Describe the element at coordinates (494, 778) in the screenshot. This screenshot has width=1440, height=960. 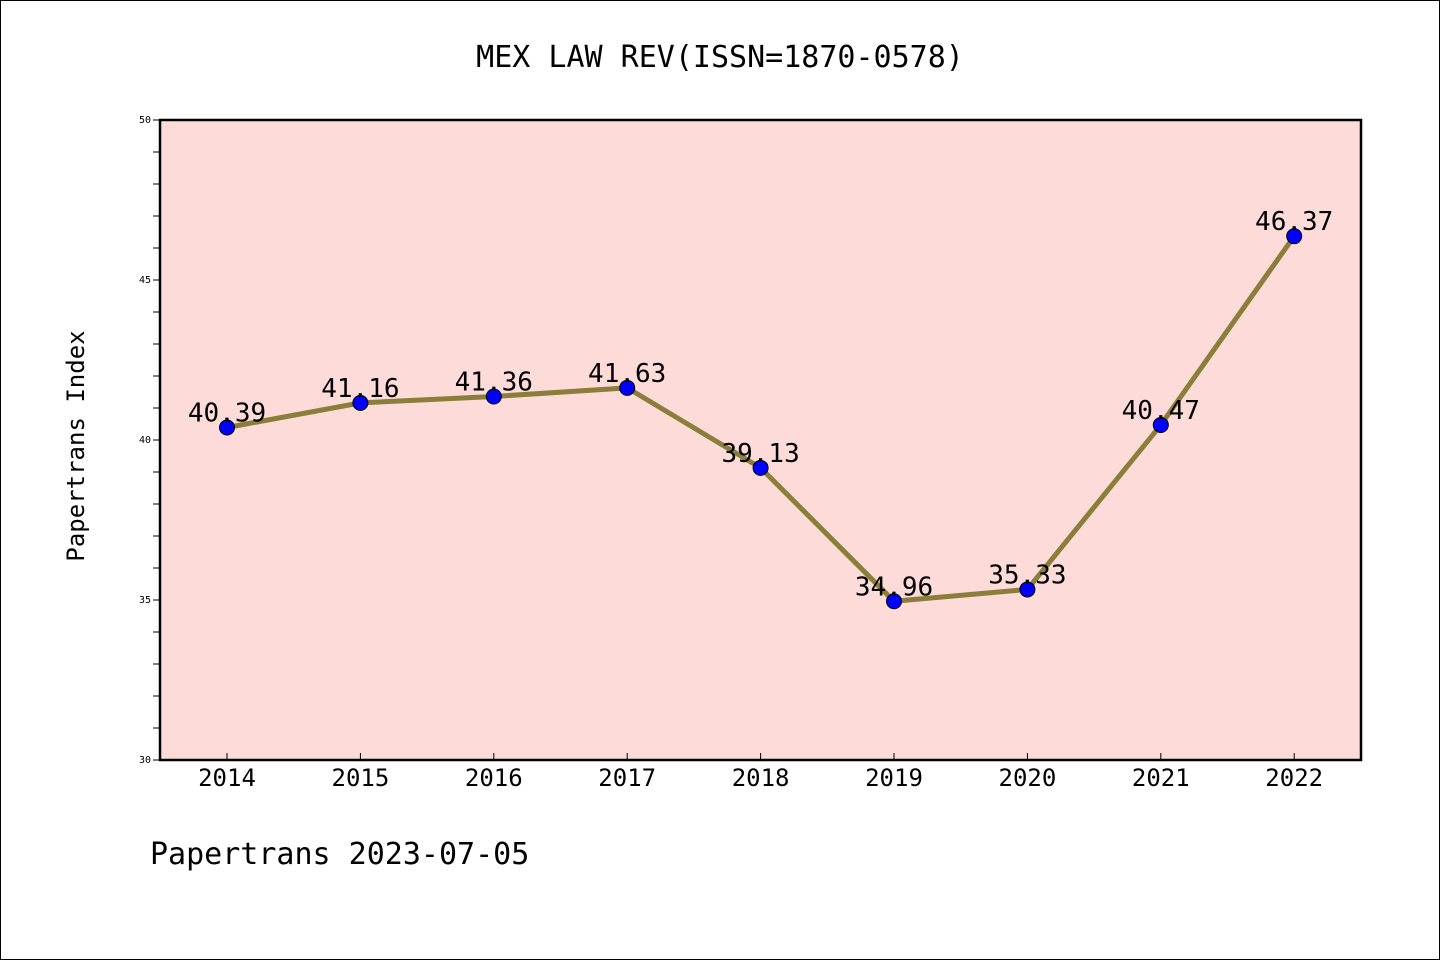
I see `x-tick-label: 2016` at that location.